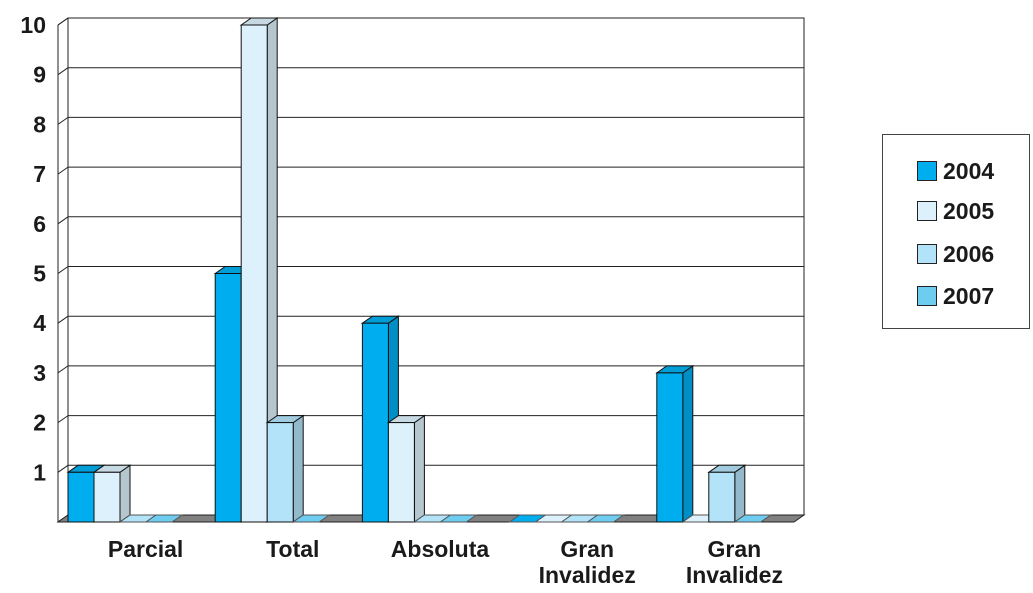 This screenshot has height=593, width=1033. Describe the element at coordinates (927, 211) in the screenshot. I see `legend-swatch-2005` at that location.